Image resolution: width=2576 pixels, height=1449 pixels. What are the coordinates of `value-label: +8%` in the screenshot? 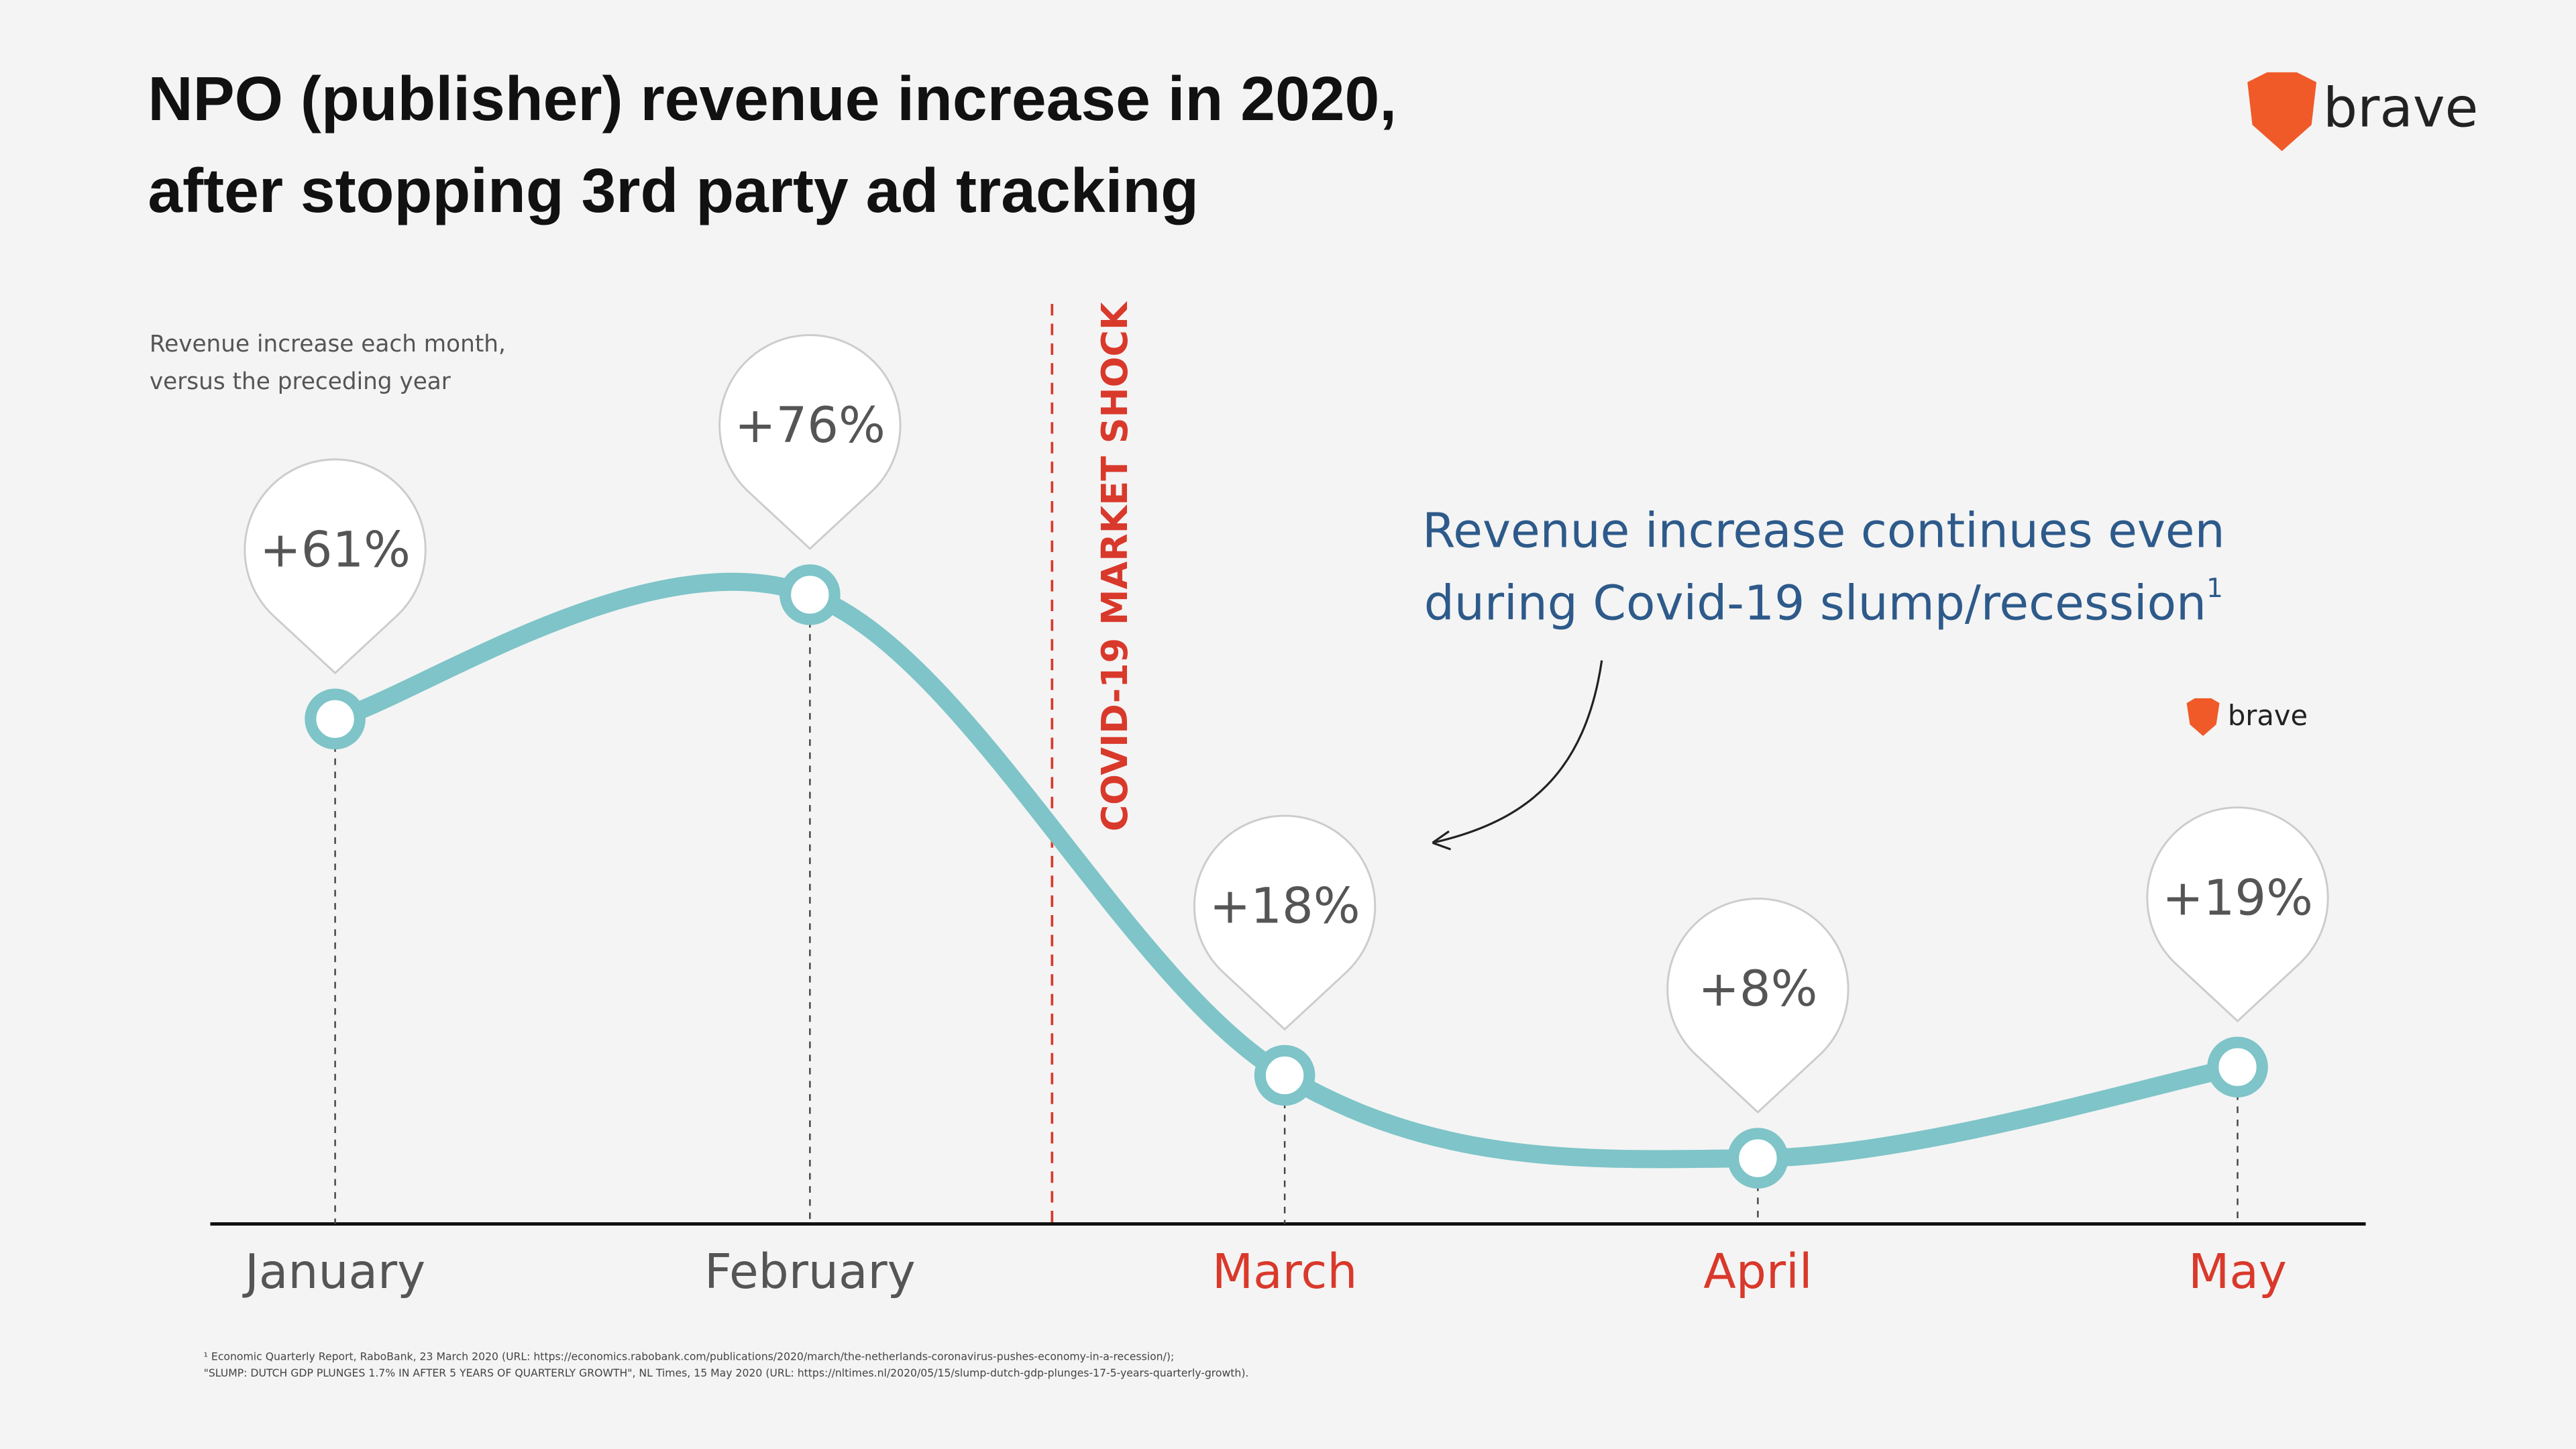 It's located at (1757, 989).